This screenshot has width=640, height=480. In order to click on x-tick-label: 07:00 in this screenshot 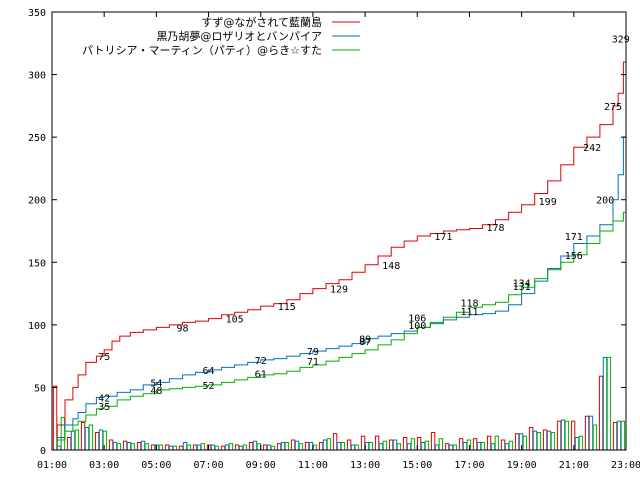, I will do `click(208, 465)`.